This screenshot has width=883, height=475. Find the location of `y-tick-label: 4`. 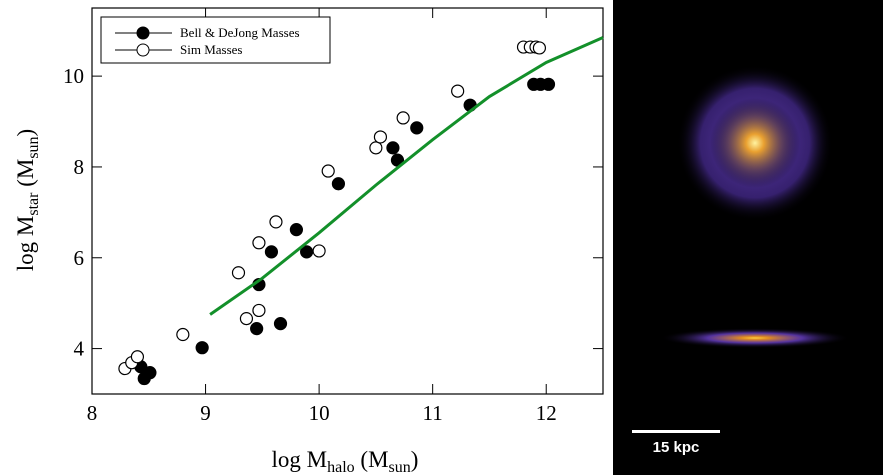

y-tick-label: 4 is located at coordinates (79, 349).